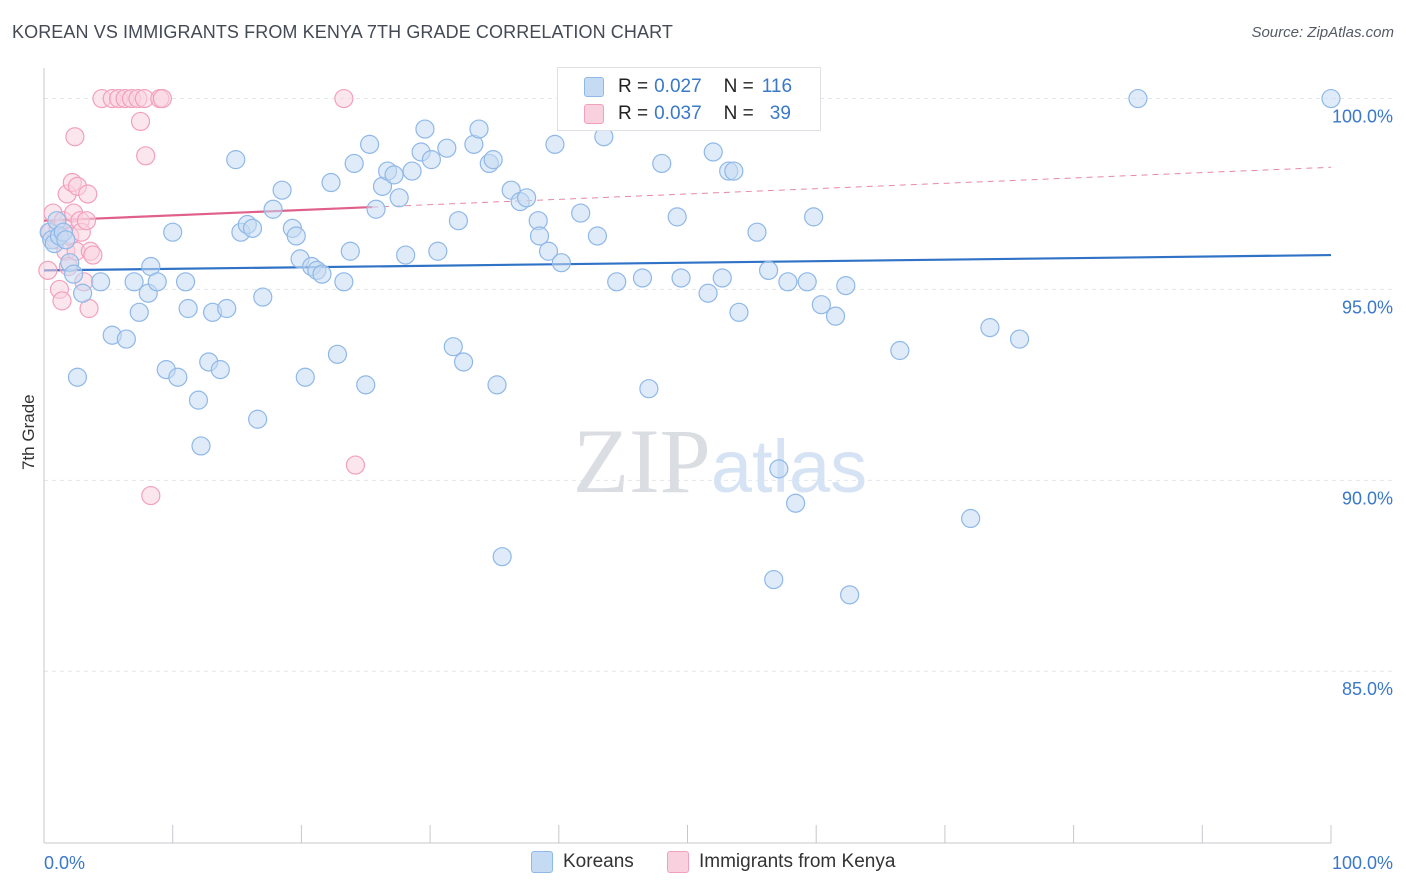 The width and height of the screenshot is (1406, 892). I want to click on r-value: 0.027, so click(678, 86).